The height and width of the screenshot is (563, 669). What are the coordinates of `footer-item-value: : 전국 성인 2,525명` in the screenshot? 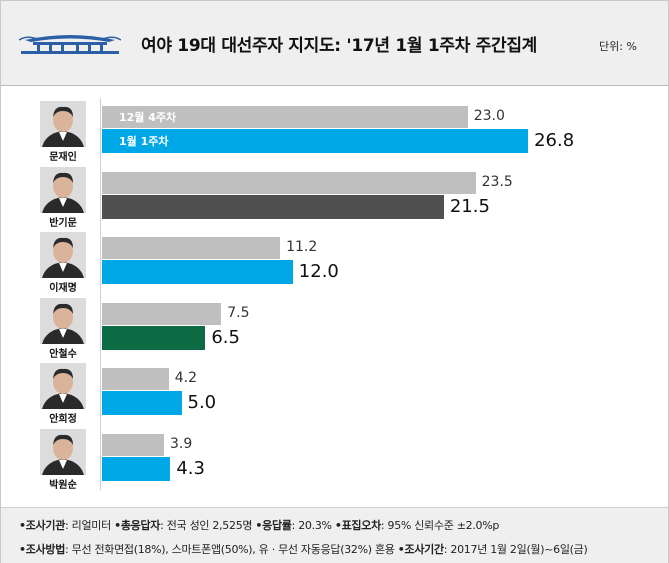 It's located at (208, 525).